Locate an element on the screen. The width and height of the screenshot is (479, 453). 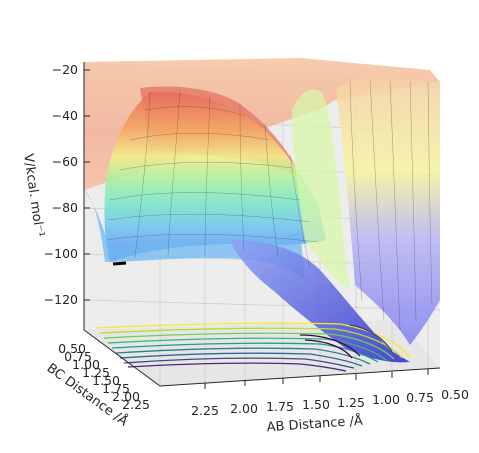
y-tick-label: 0.75 is located at coordinates (78, 356).